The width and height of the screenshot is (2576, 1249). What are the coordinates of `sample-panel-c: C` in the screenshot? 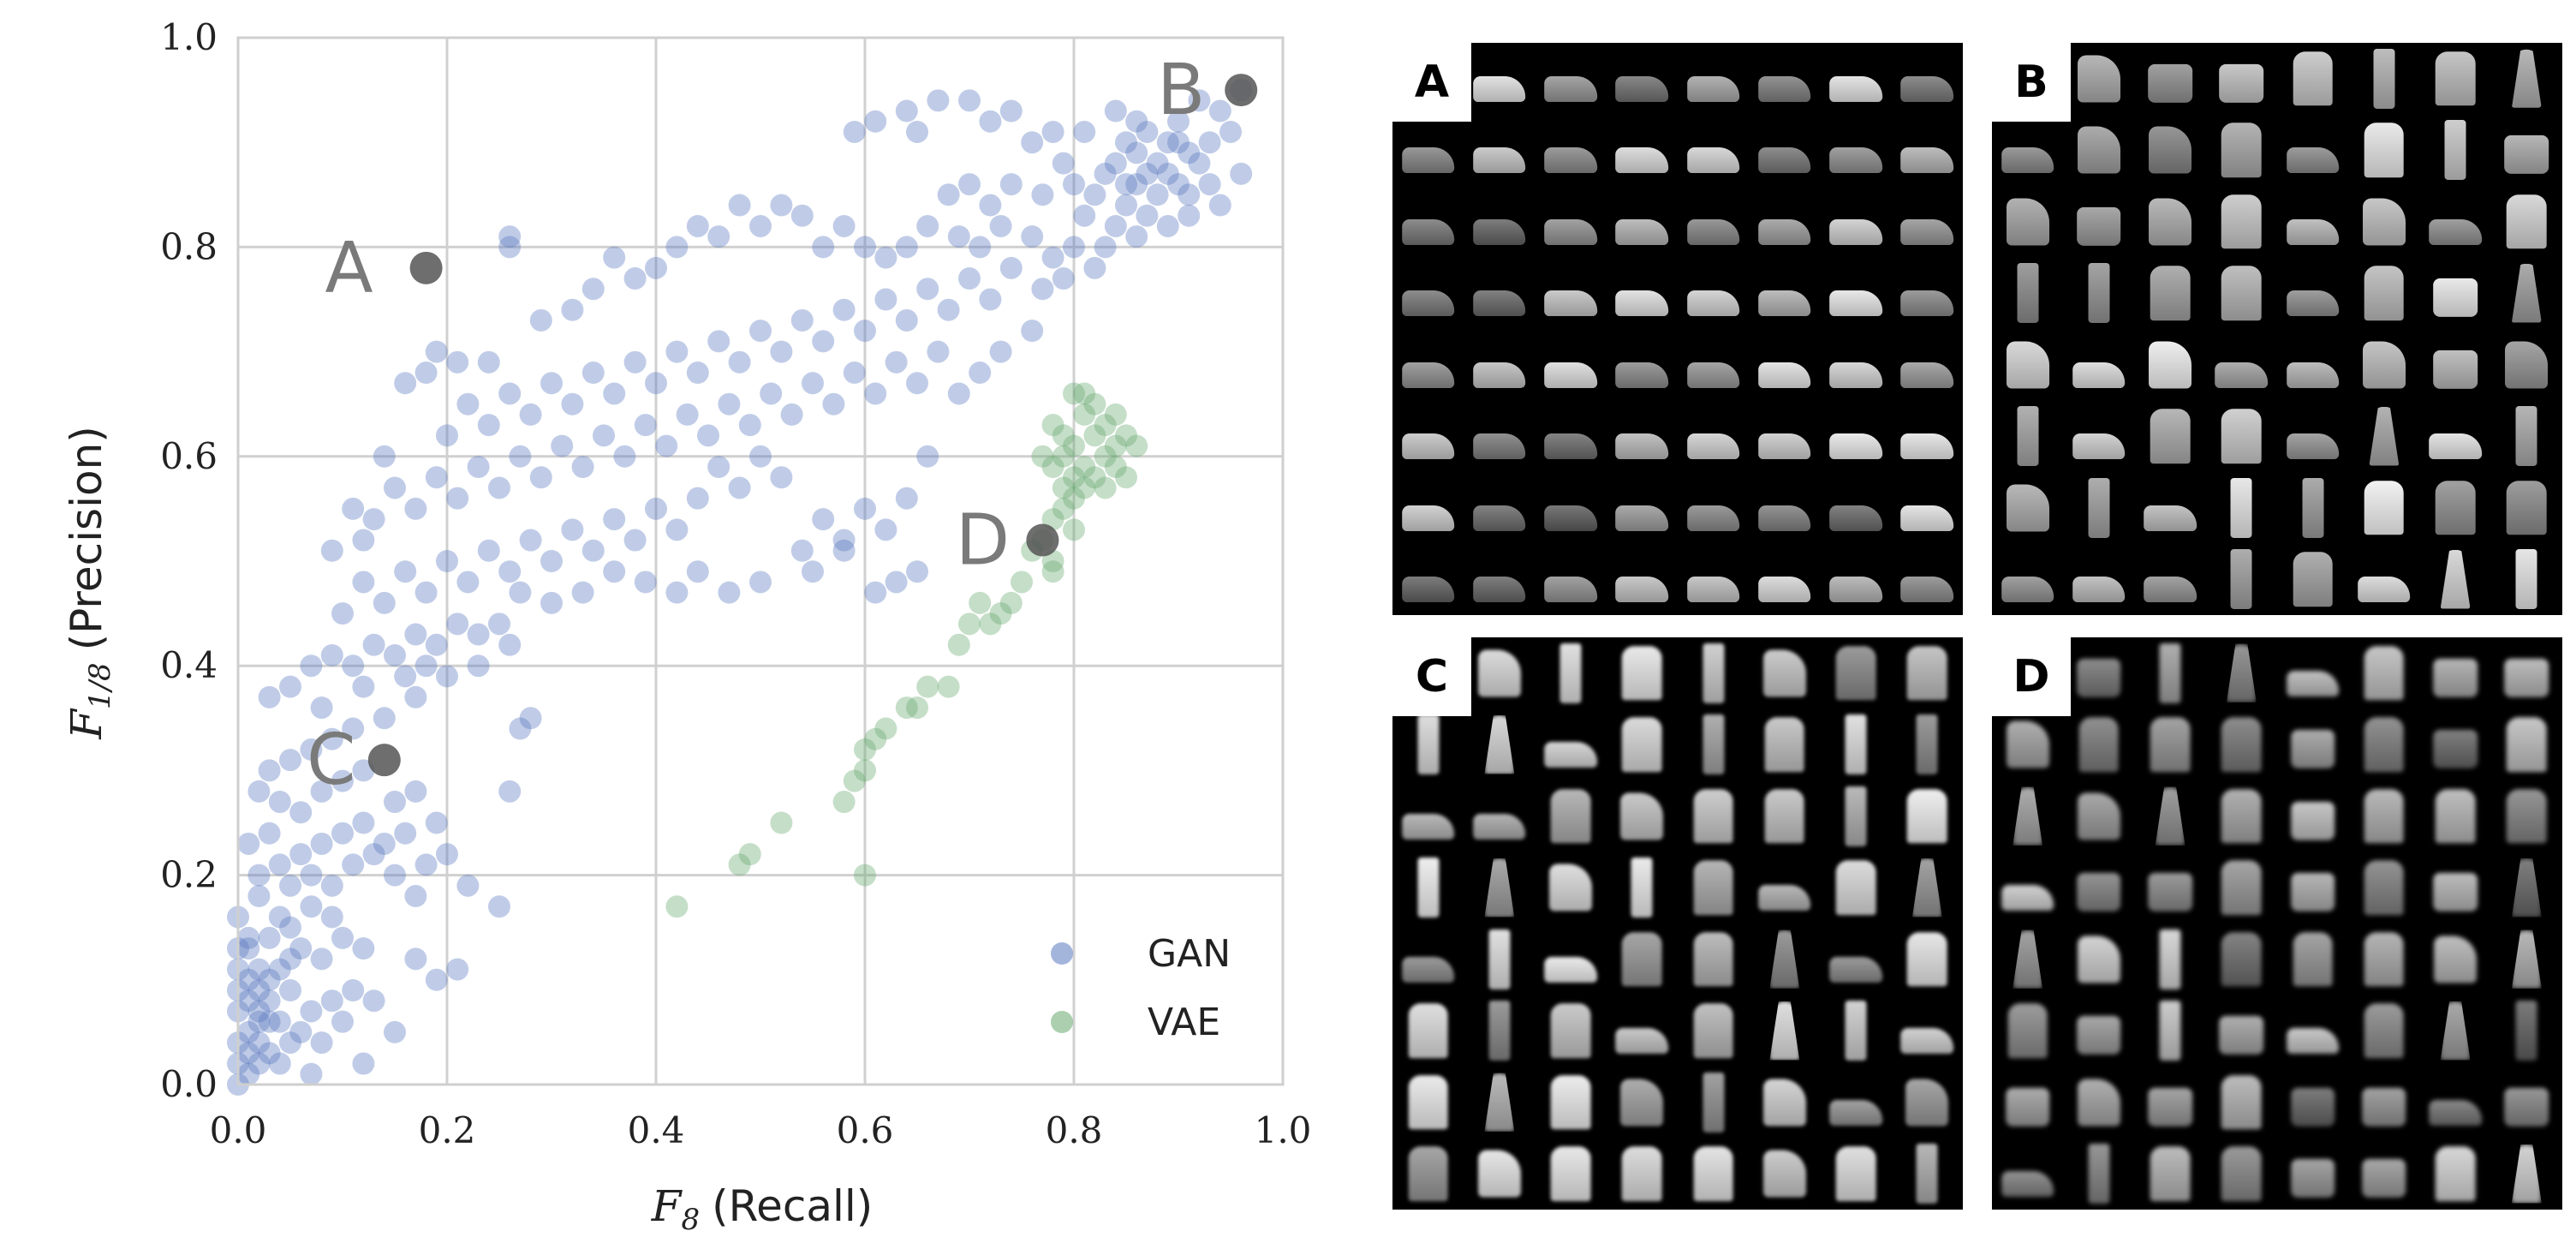 It's located at (1678, 924).